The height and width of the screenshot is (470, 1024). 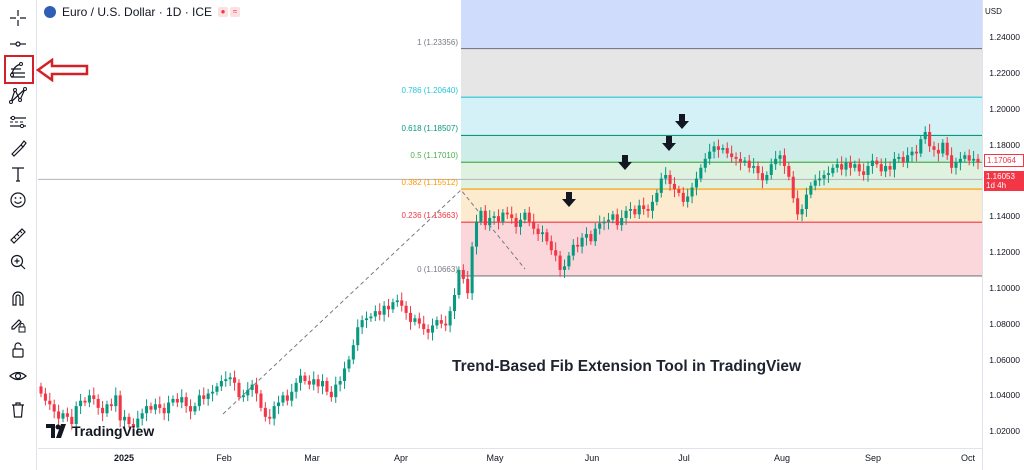 What do you see at coordinates (18, 376) in the screenshot?
I see `eye-icon` at bounding box center [18, 376].